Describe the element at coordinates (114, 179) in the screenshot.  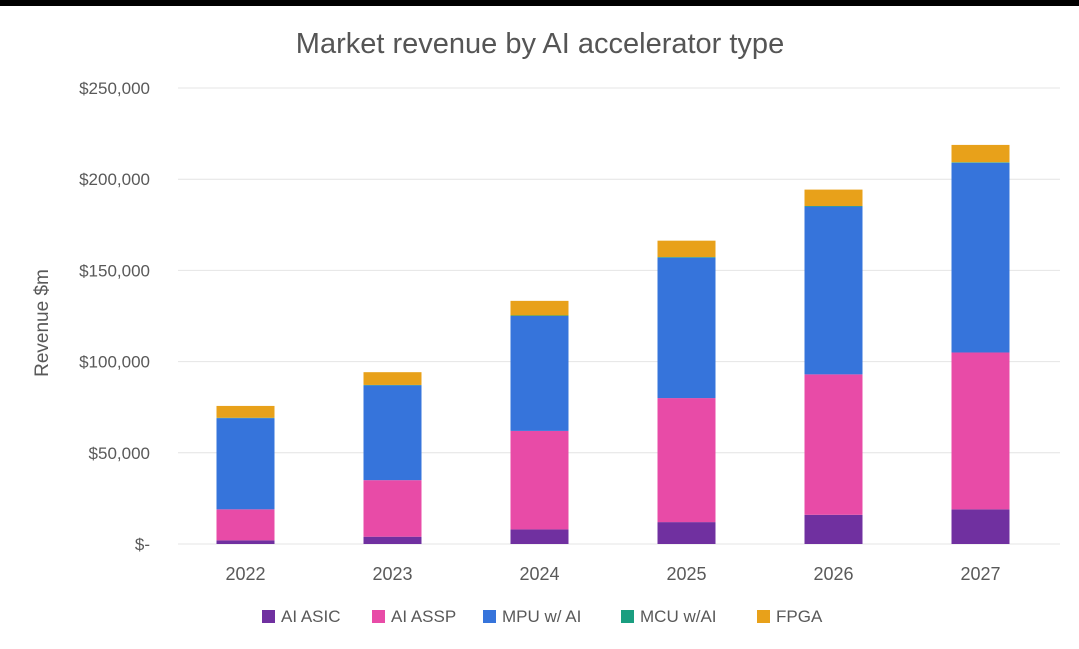
I see `y-tick-label: $200,000` at that location.